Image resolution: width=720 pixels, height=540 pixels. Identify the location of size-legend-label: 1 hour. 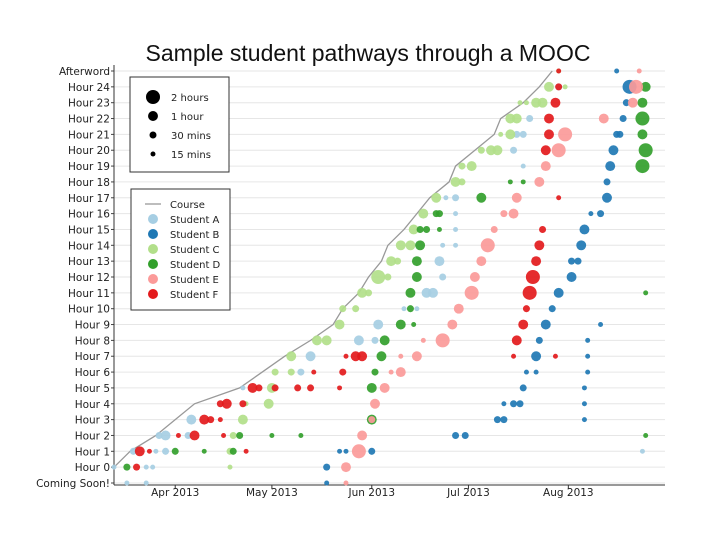
(187, 117).